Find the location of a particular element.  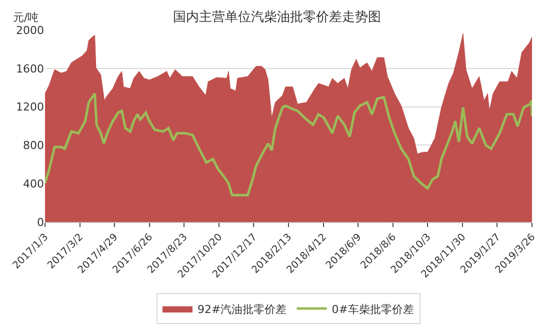

y-tick-label: 400 is located at coordinates (33, 183).